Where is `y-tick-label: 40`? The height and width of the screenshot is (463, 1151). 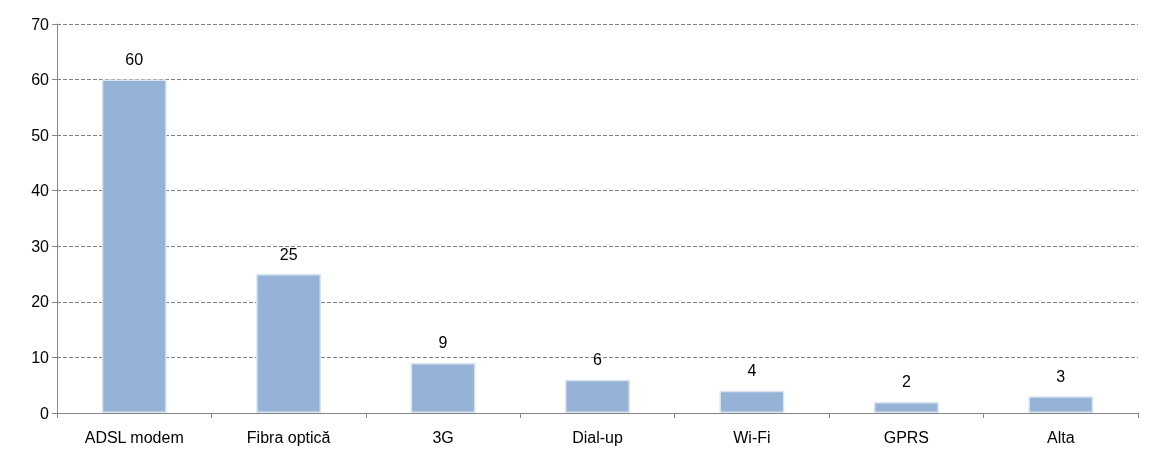
y-tick-label: 40 is located at coordinates (40, 191).